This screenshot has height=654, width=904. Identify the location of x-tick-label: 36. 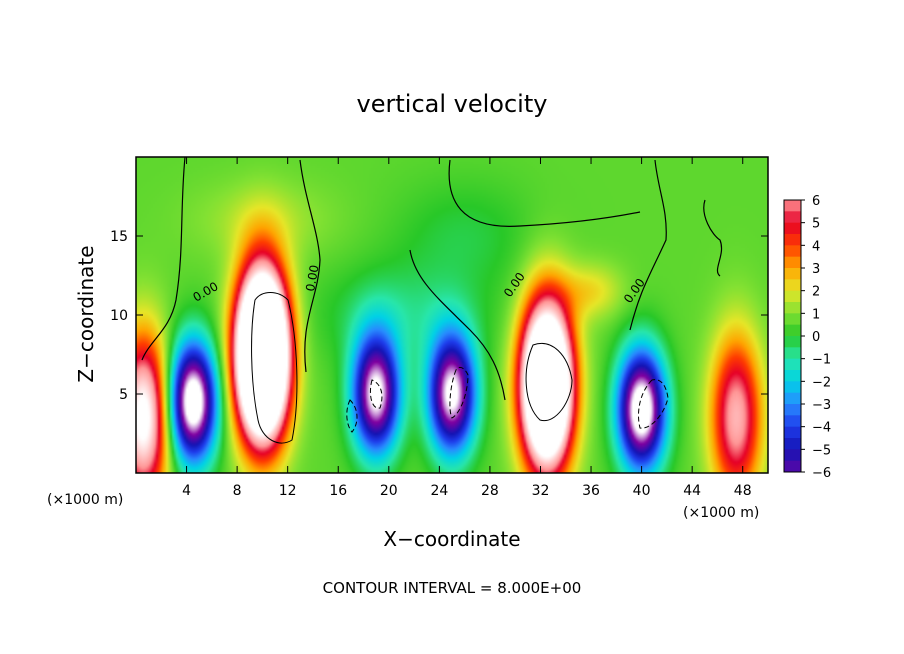
(591, 491).